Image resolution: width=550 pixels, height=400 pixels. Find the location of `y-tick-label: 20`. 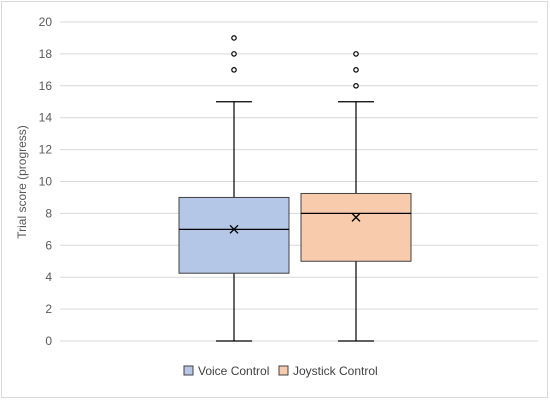

y-tick-label: 20 is located at coordinates (46, 22).